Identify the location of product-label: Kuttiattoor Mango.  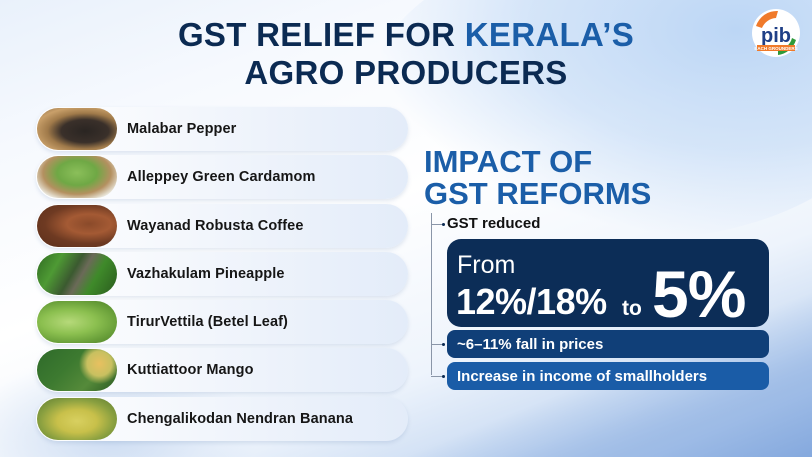
(190, 370).